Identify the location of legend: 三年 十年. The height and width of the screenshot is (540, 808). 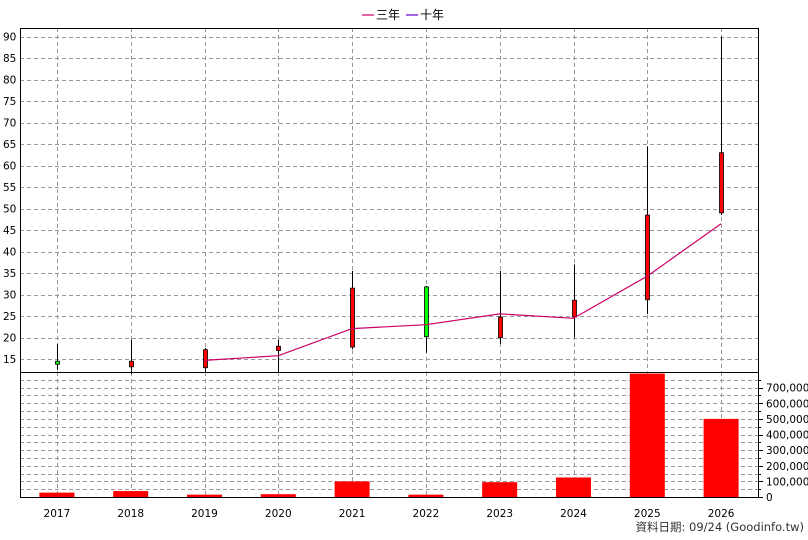
(403, 15).